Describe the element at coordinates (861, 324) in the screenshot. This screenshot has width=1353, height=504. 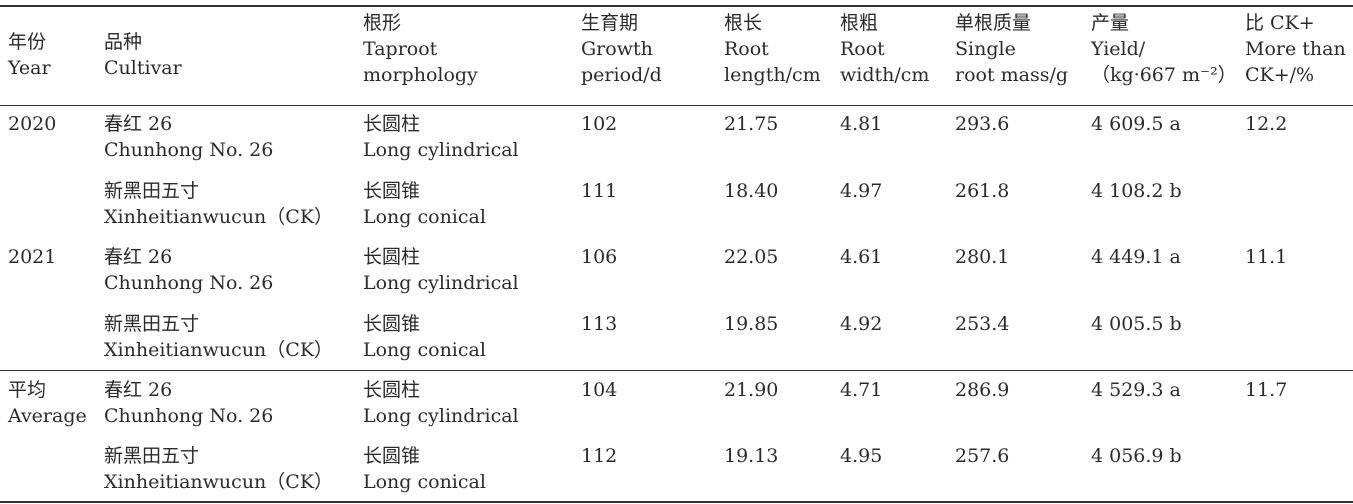
I see `cell-width: 4.92` at that location.